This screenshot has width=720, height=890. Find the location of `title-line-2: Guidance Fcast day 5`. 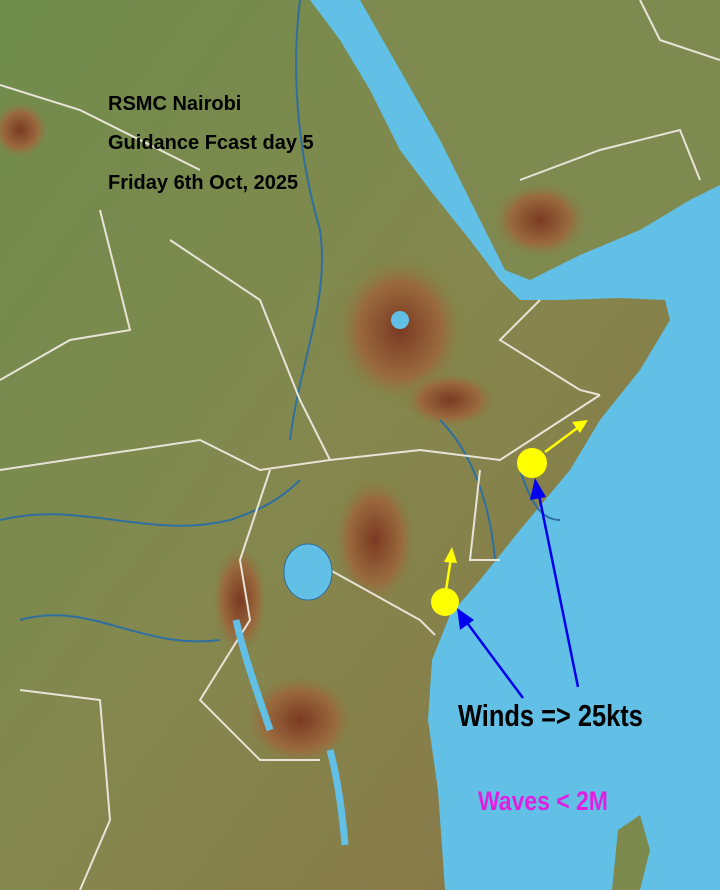

title-line-2: Guidance Fcast day 5 is located at coordinates (211, 143).